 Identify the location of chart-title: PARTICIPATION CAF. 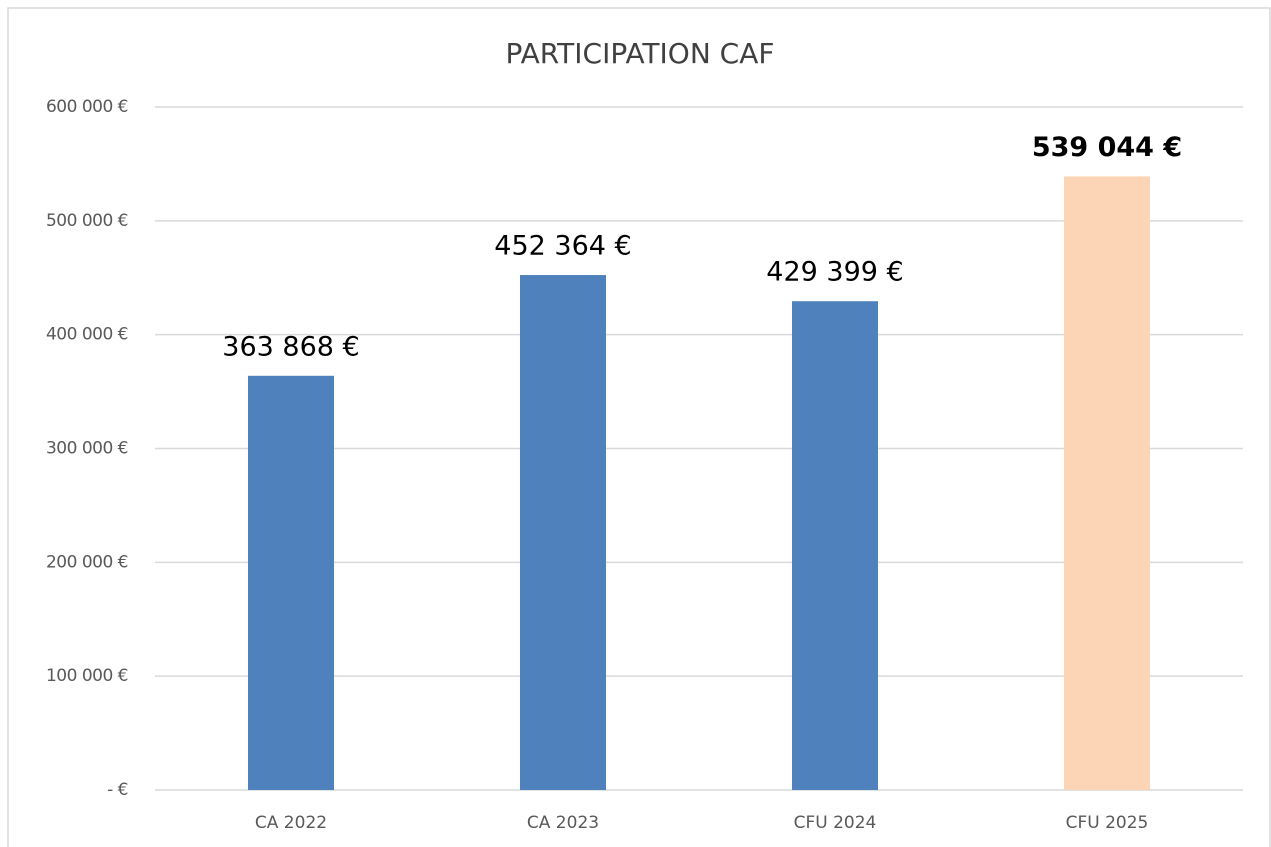
(640, 53).